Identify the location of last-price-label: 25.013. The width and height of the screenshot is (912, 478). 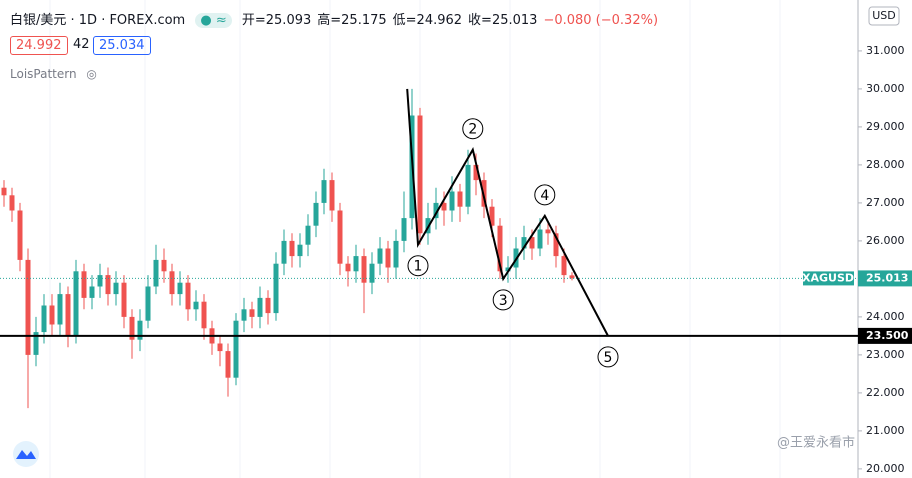
(887, 277).